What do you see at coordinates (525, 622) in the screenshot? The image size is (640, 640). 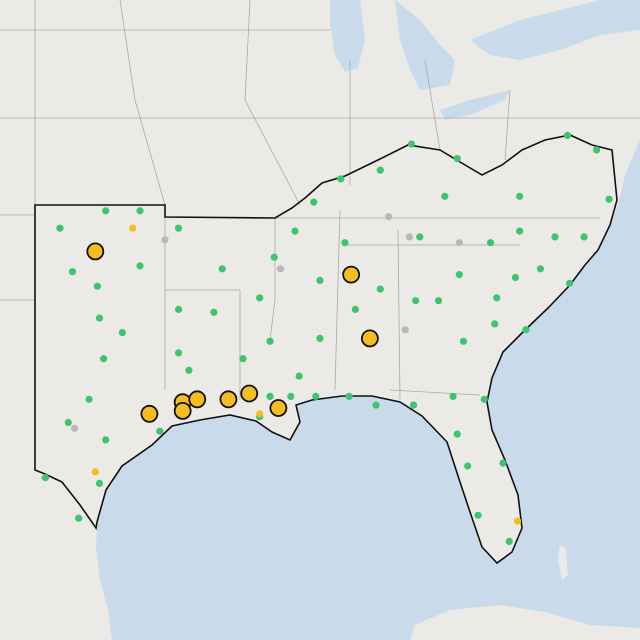 I see `cuba` at bounding box center [525, 622].